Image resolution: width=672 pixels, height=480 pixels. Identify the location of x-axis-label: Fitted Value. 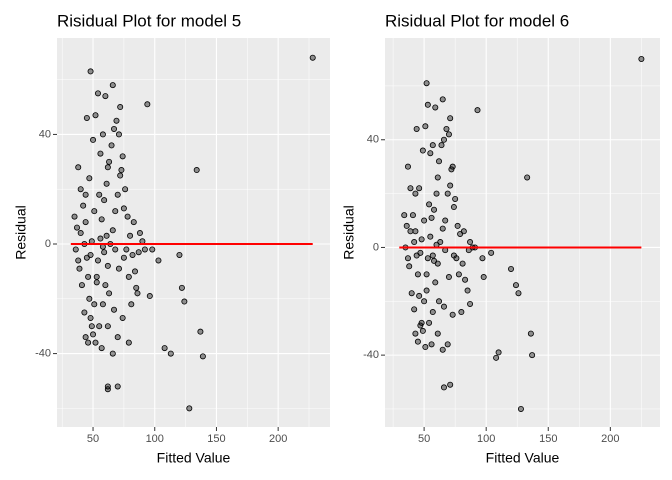
(523, 458).